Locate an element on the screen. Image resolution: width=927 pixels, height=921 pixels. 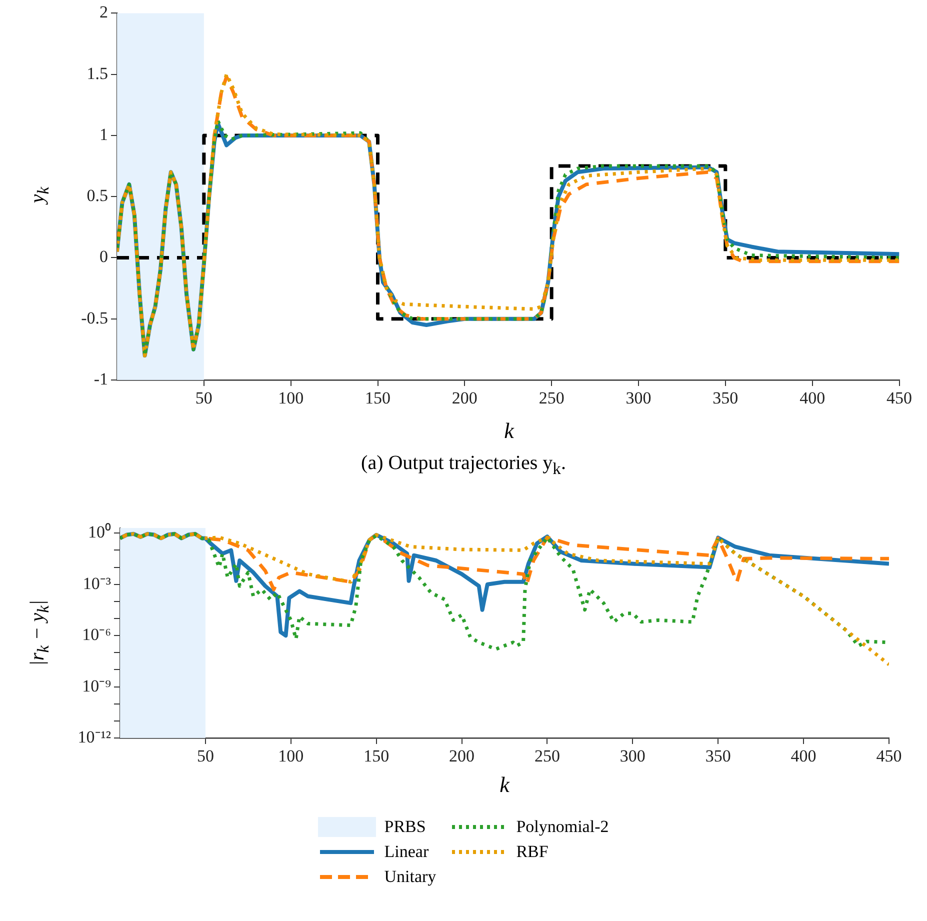
y-tick-label: 0 is located at coordinates (104, 256).